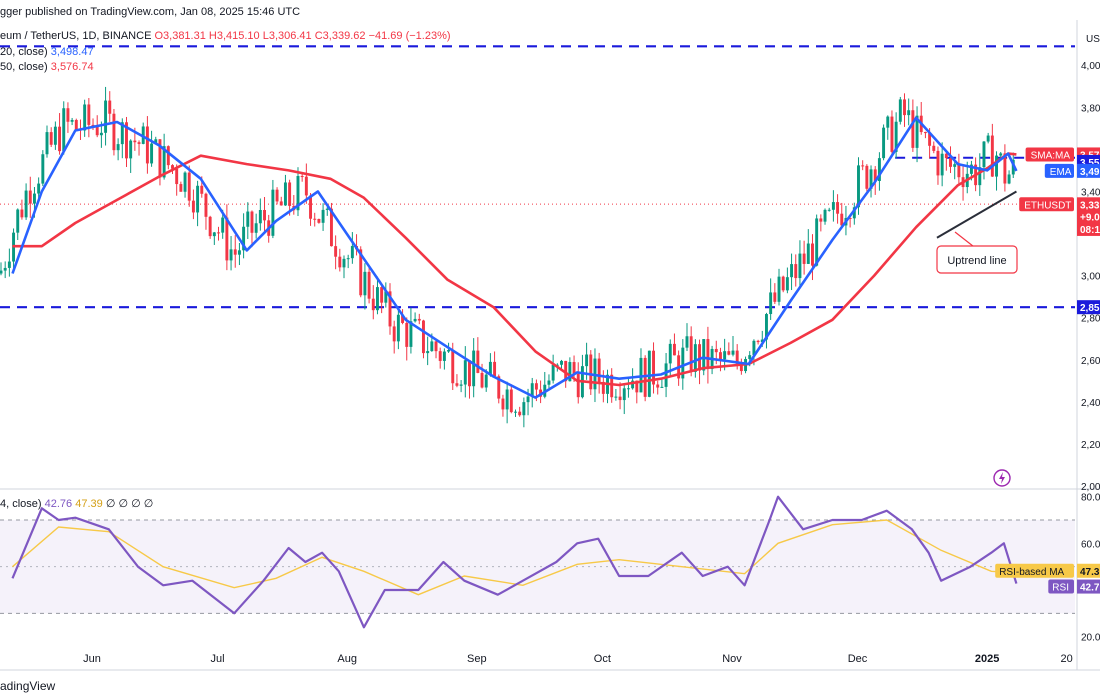 This screenshot has height=700, width=1100. I want to click on rsi-tick-label: 60.00, so click(1090, 544).